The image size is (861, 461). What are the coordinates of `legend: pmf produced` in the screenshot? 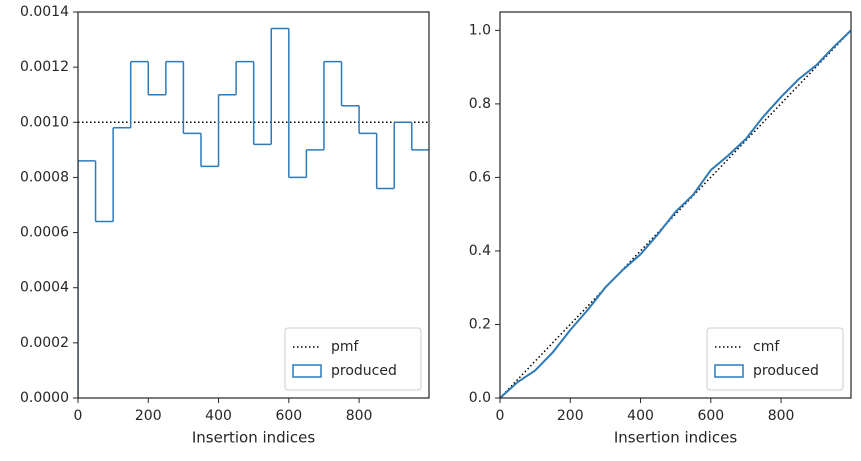 It's located at (353, 359).